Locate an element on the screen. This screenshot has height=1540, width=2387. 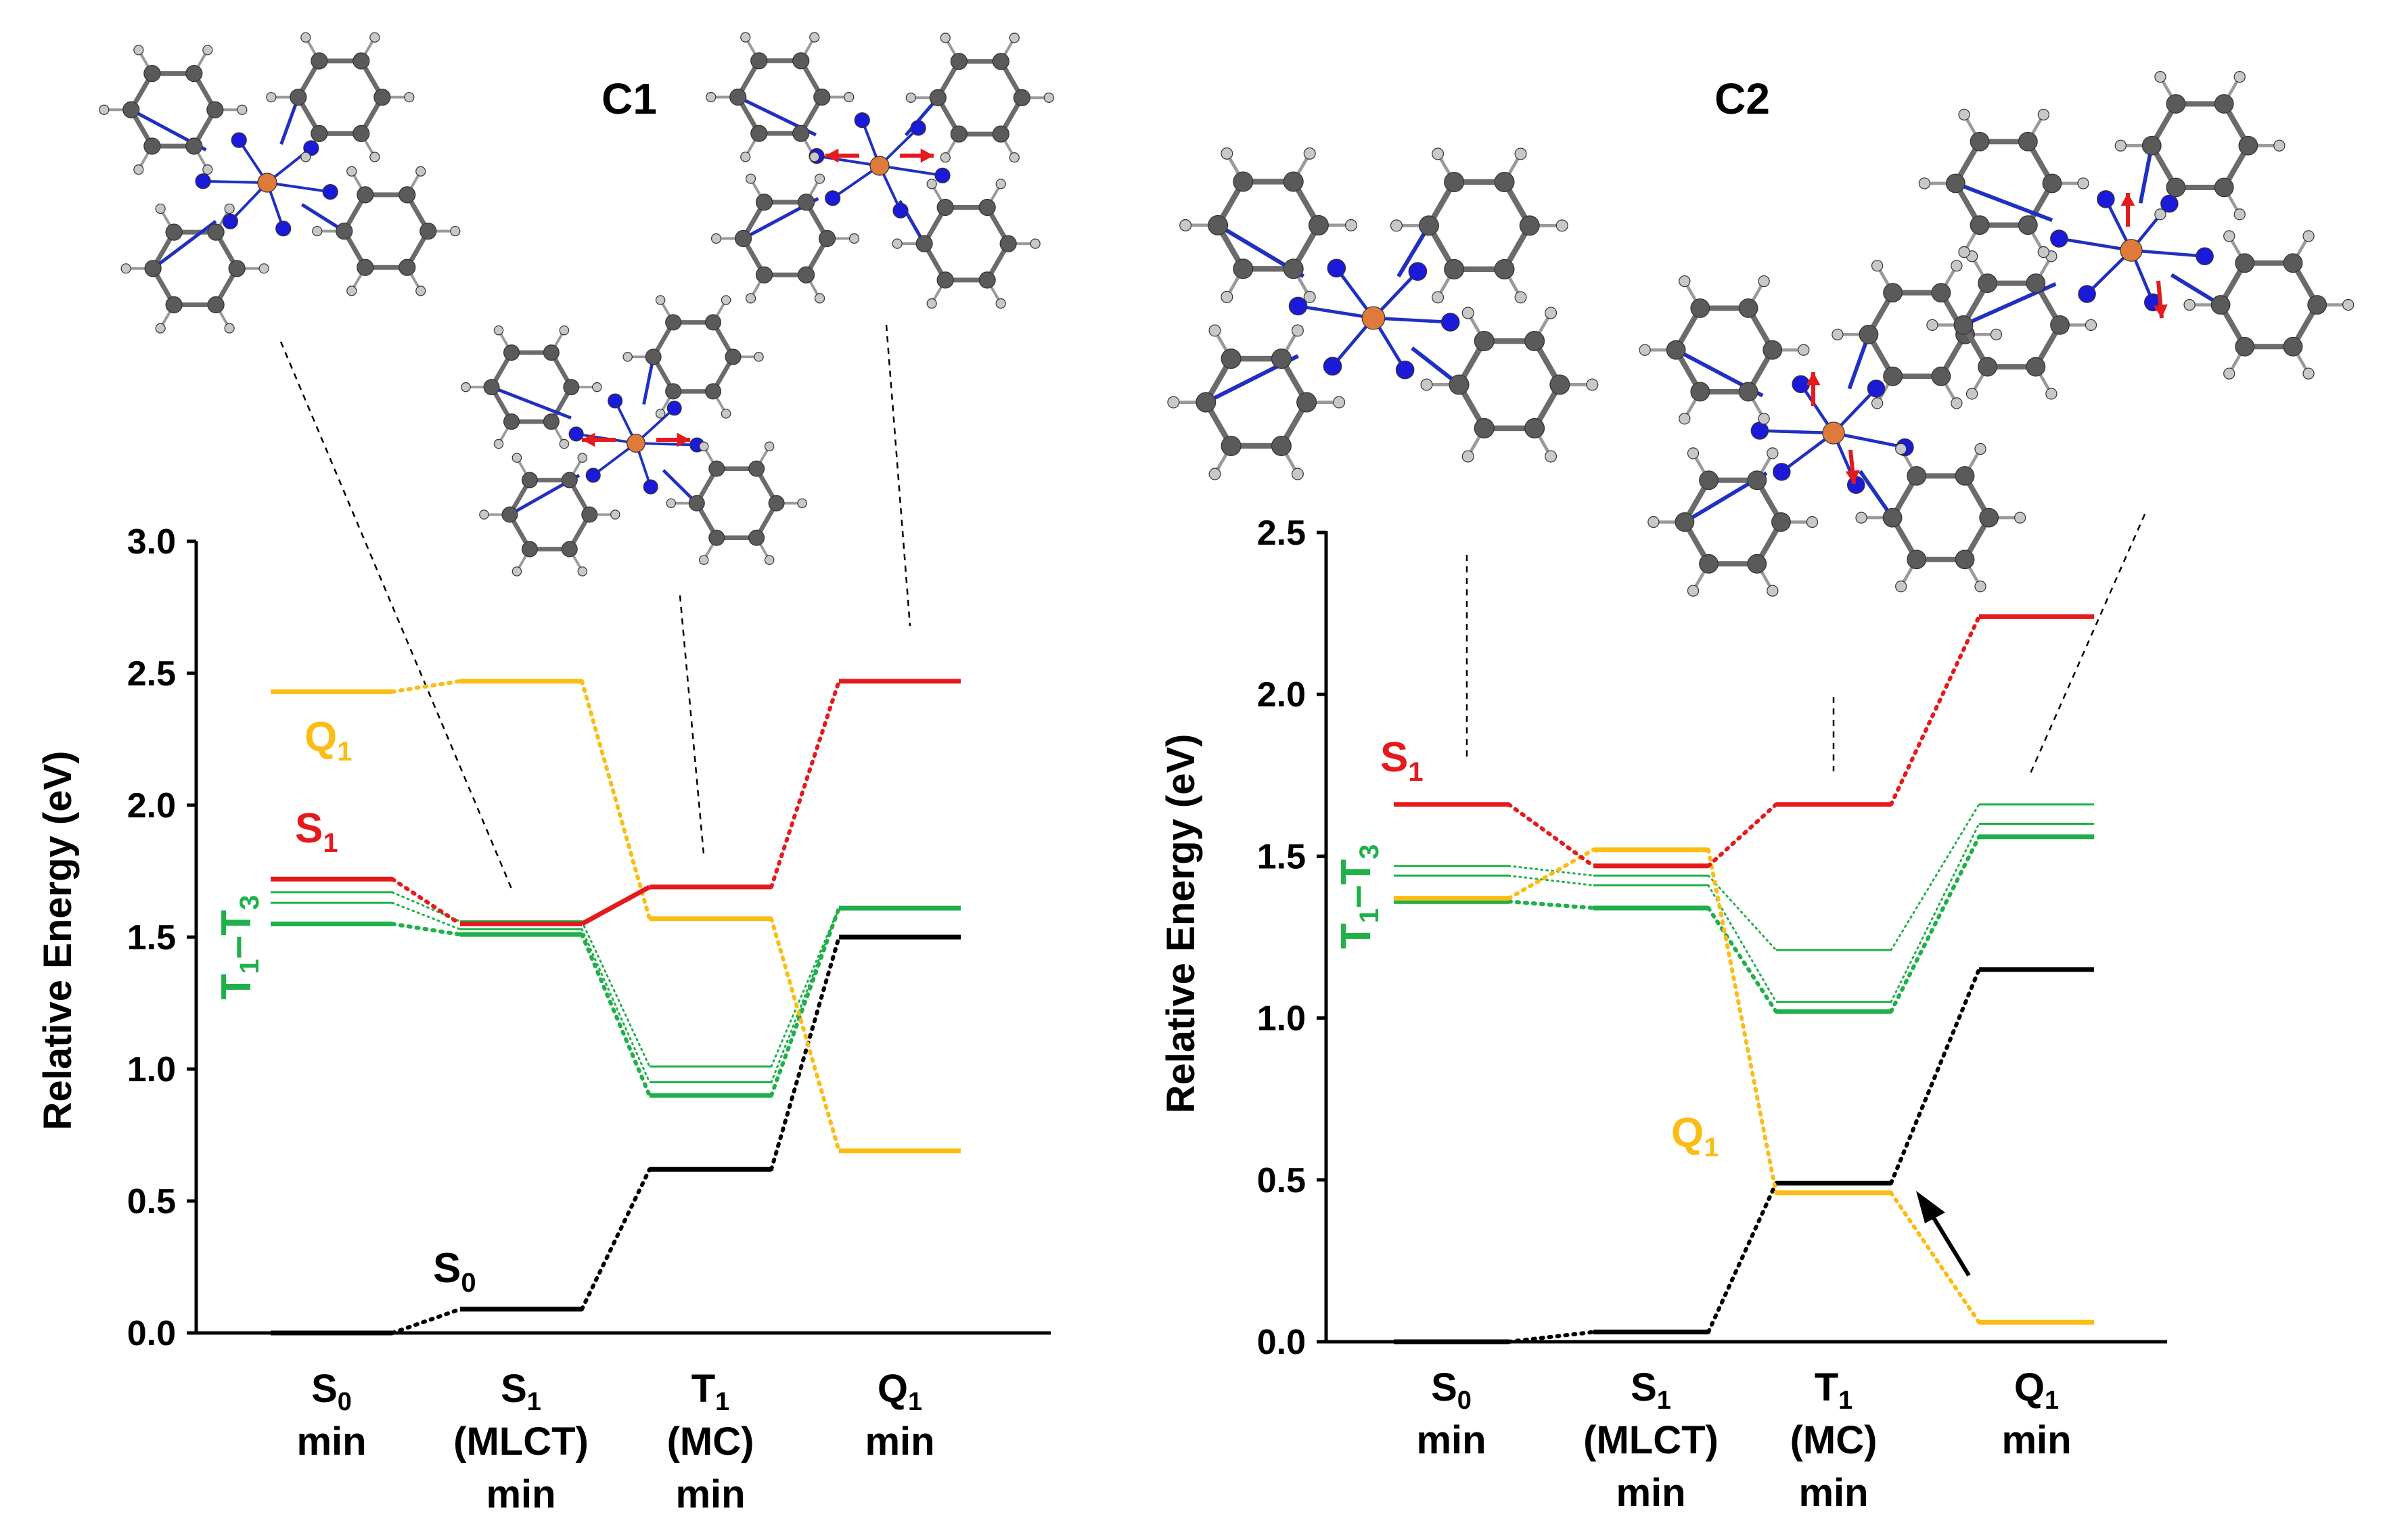
panel-title: C2 is located at coordinates (1742, 98).